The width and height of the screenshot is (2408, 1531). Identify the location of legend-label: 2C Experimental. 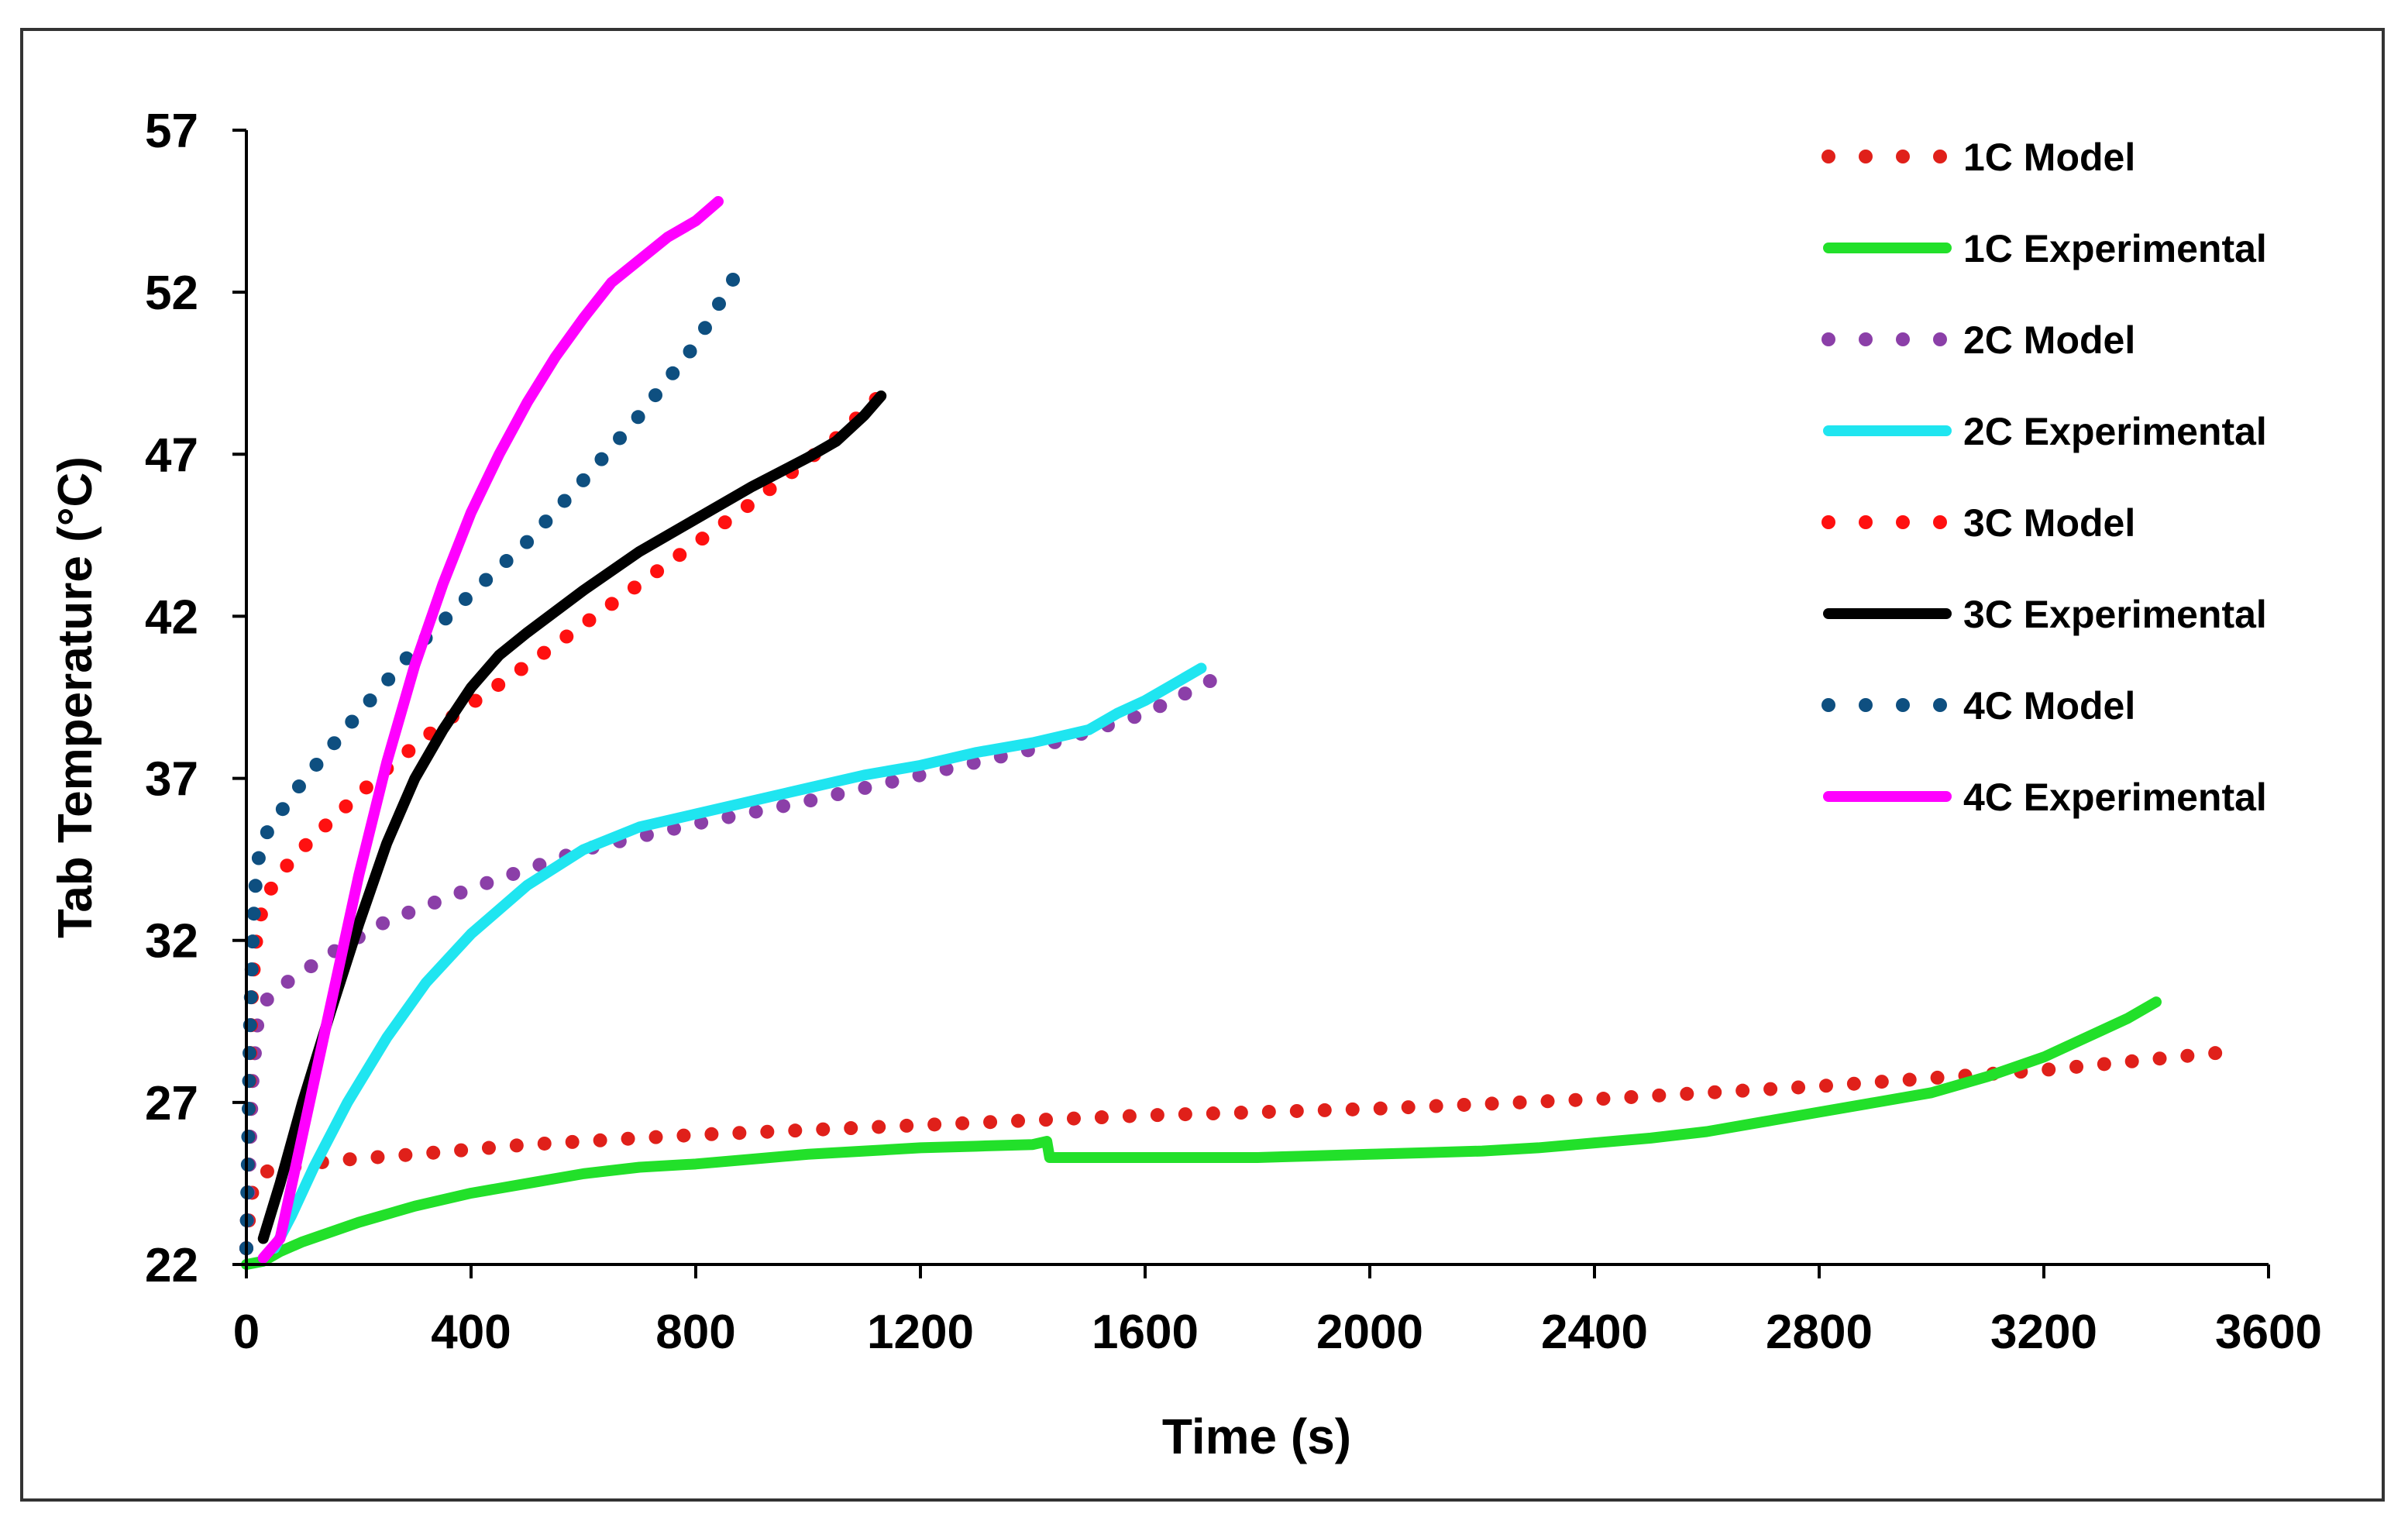
(2115, 432).